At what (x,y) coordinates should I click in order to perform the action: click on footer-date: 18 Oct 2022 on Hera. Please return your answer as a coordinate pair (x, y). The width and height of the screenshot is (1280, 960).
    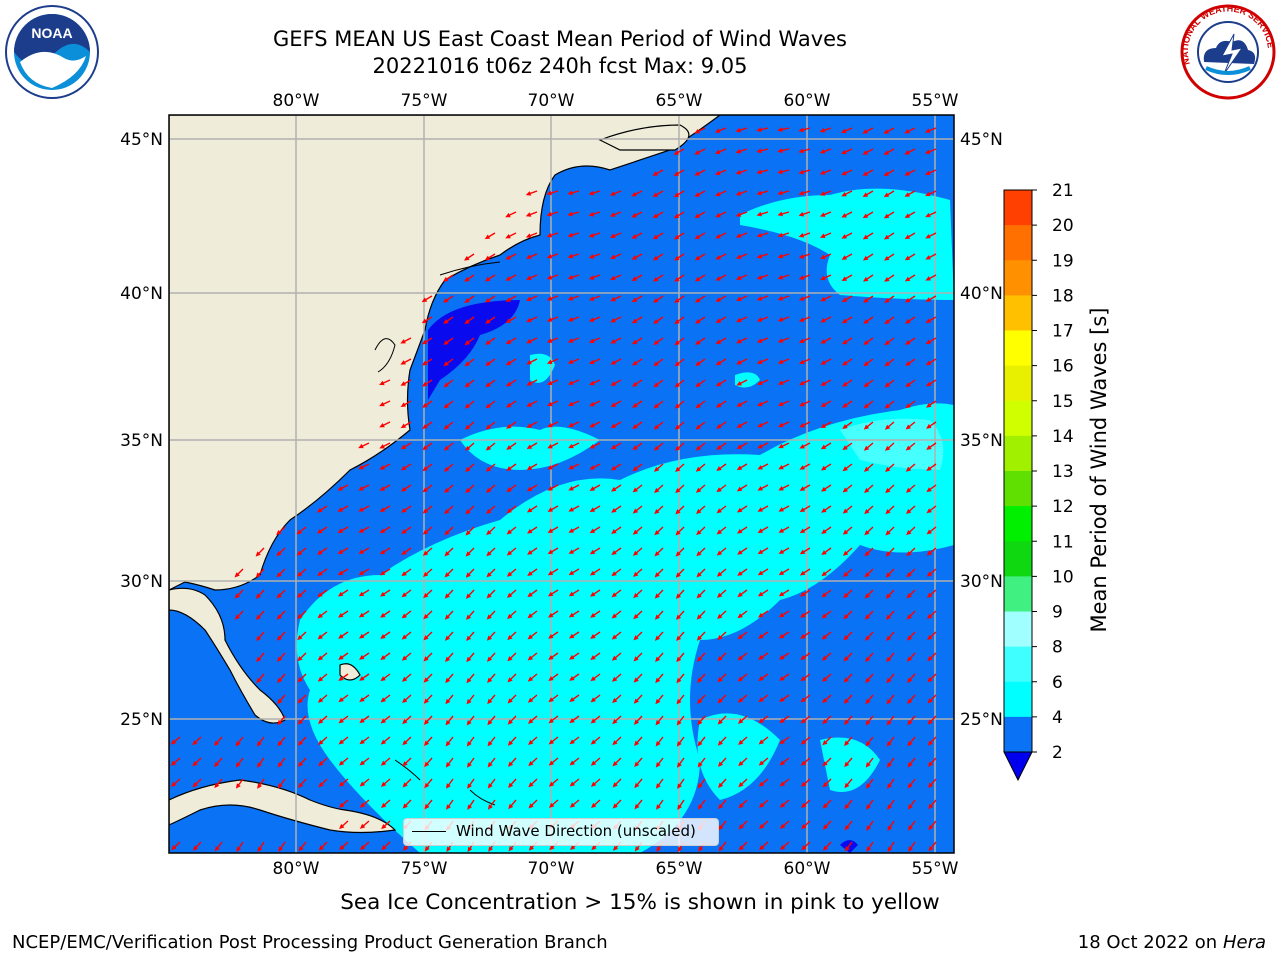
    Looking at the image, I should click on (1172, 942).